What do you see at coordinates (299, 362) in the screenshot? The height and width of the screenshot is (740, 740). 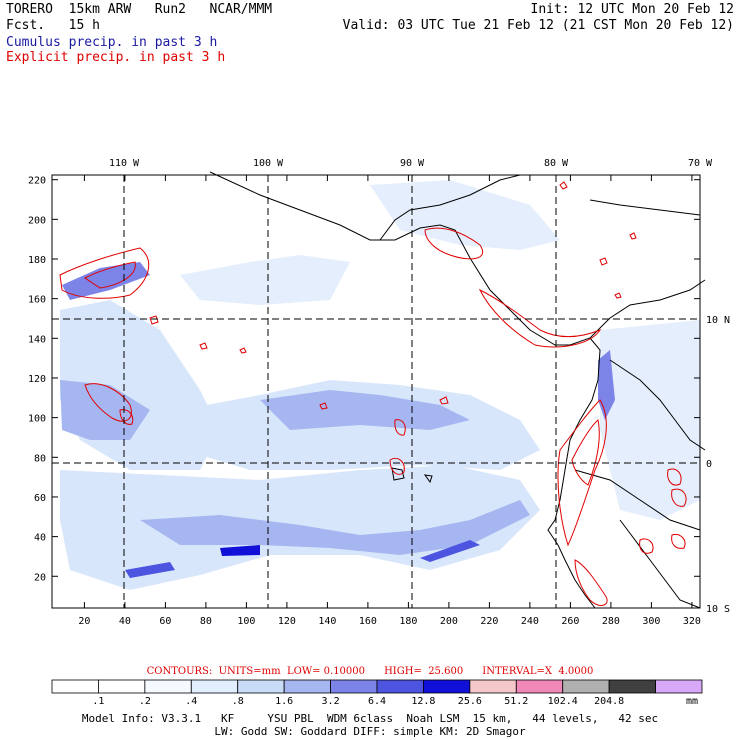 I see `contour-scatter-west` at bounding box center [299, 362].